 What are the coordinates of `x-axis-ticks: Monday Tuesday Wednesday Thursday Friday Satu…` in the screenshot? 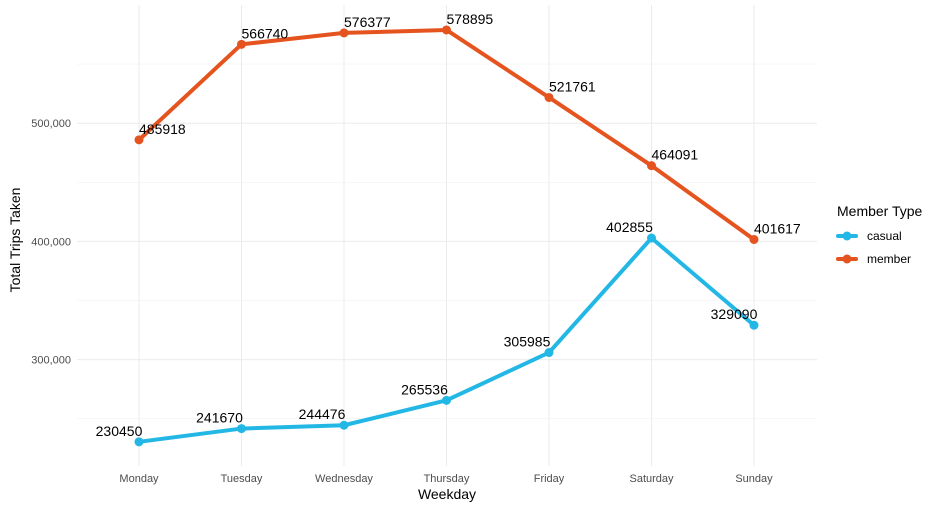 It's located at (446, 479).